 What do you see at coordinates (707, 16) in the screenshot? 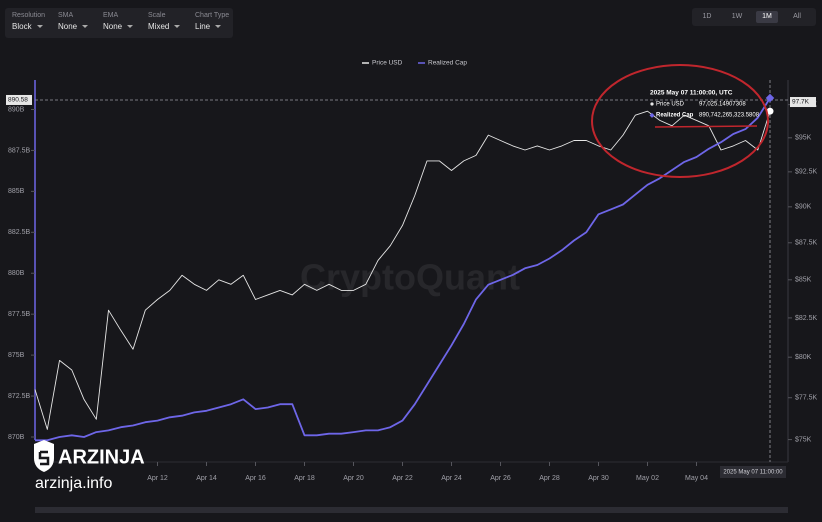
I see `range-button: 1D` at bounding box center [707, 16].